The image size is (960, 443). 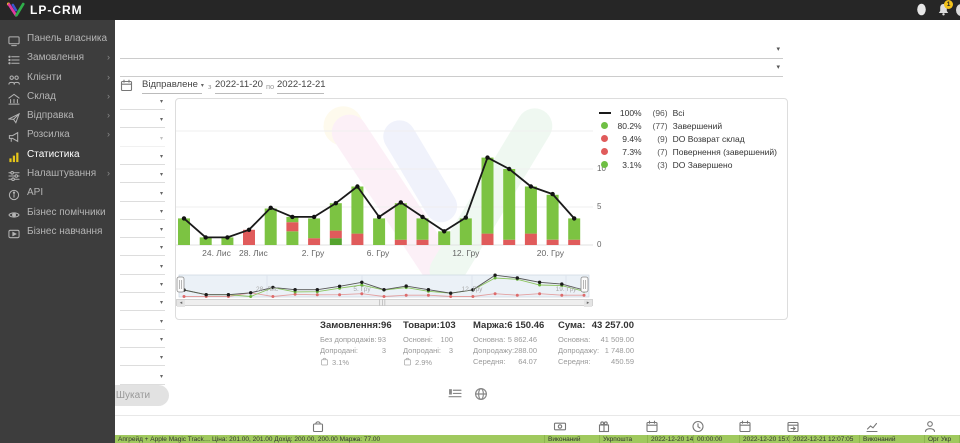 What do you see at coordinates (65, 231) in the screenshot?
I see `sidebar-item-label: Бізнес навчання` at bounding box center [65, 231].